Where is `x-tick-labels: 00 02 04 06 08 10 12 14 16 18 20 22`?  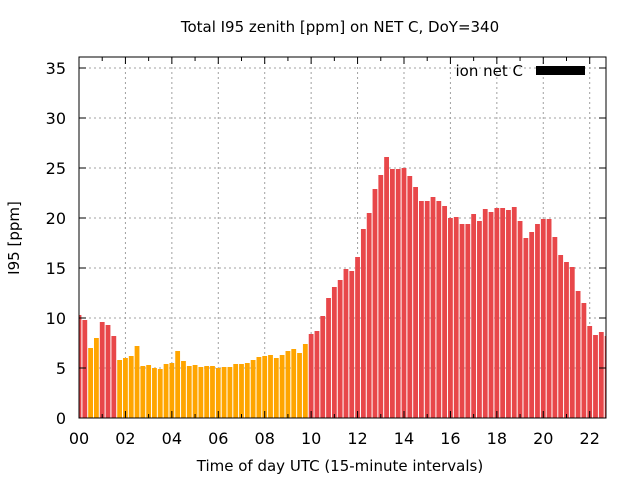
x-tick-labels: 00 02 04 06 08 10 12 14 16 18 20 22 is located at coordinates (334, 438).